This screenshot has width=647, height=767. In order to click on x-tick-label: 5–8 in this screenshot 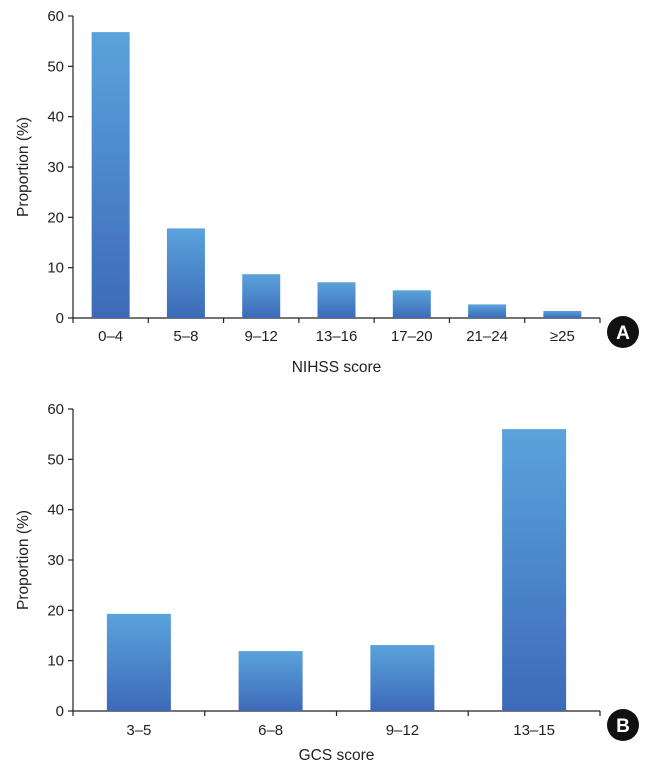, I will do `click(185, 336)`.